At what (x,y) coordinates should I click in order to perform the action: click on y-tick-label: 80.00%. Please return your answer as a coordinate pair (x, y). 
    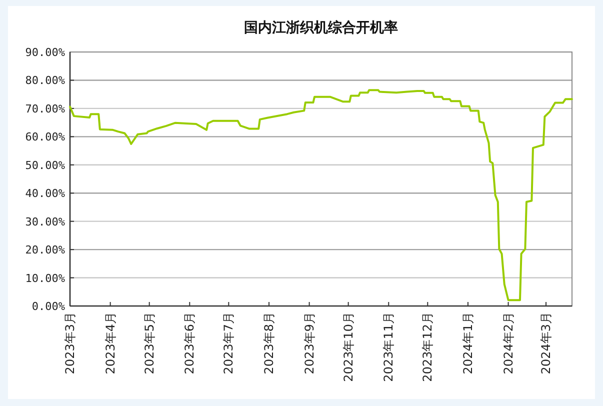
    Looking at the image, I should click on (45, 81).